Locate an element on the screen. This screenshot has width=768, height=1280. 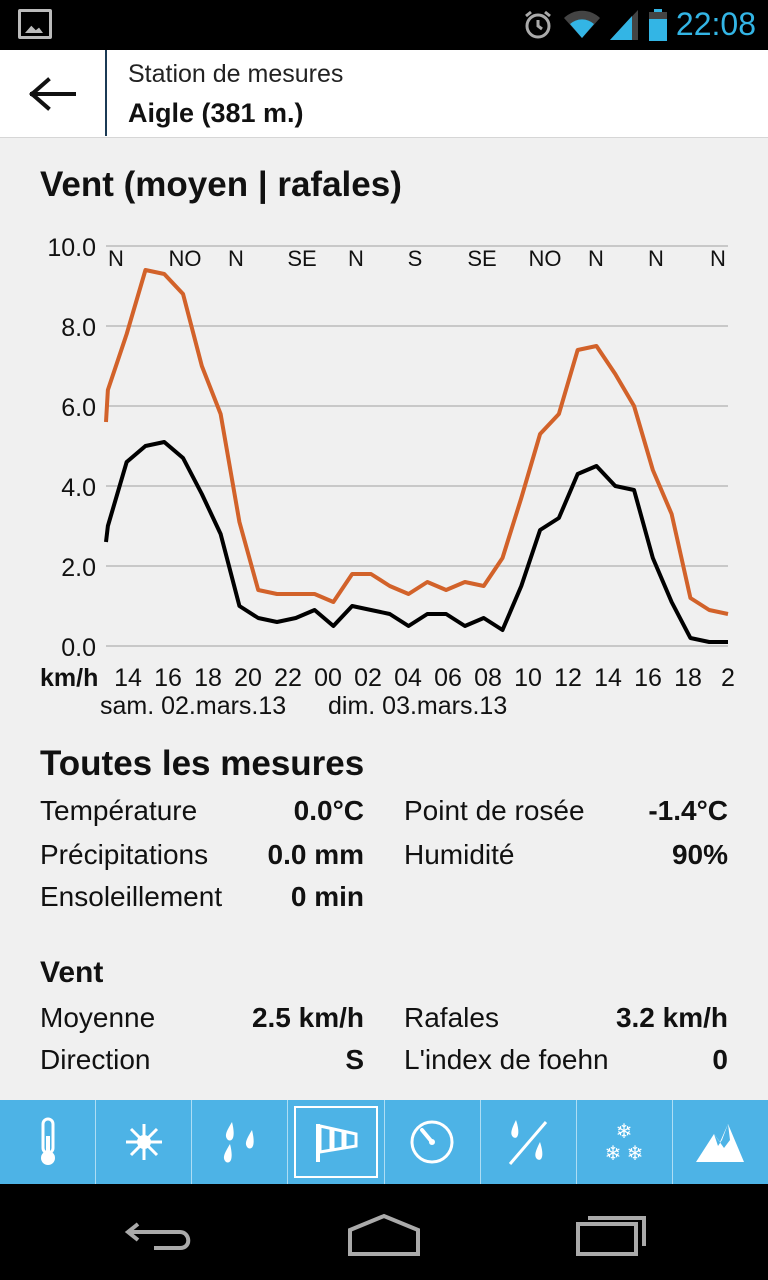
wind-tab-selected-frame is located at coordinates (335, 1142).